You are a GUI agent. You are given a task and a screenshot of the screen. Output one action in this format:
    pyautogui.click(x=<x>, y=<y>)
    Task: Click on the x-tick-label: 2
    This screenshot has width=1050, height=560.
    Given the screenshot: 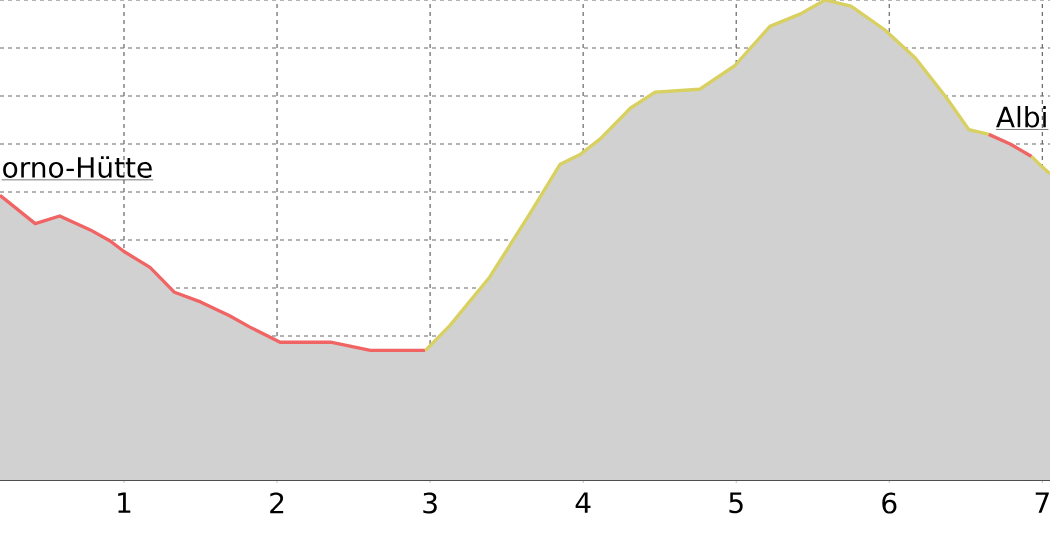 What is the action you would take?
    pyautogui.click(x=277, y=503)
    